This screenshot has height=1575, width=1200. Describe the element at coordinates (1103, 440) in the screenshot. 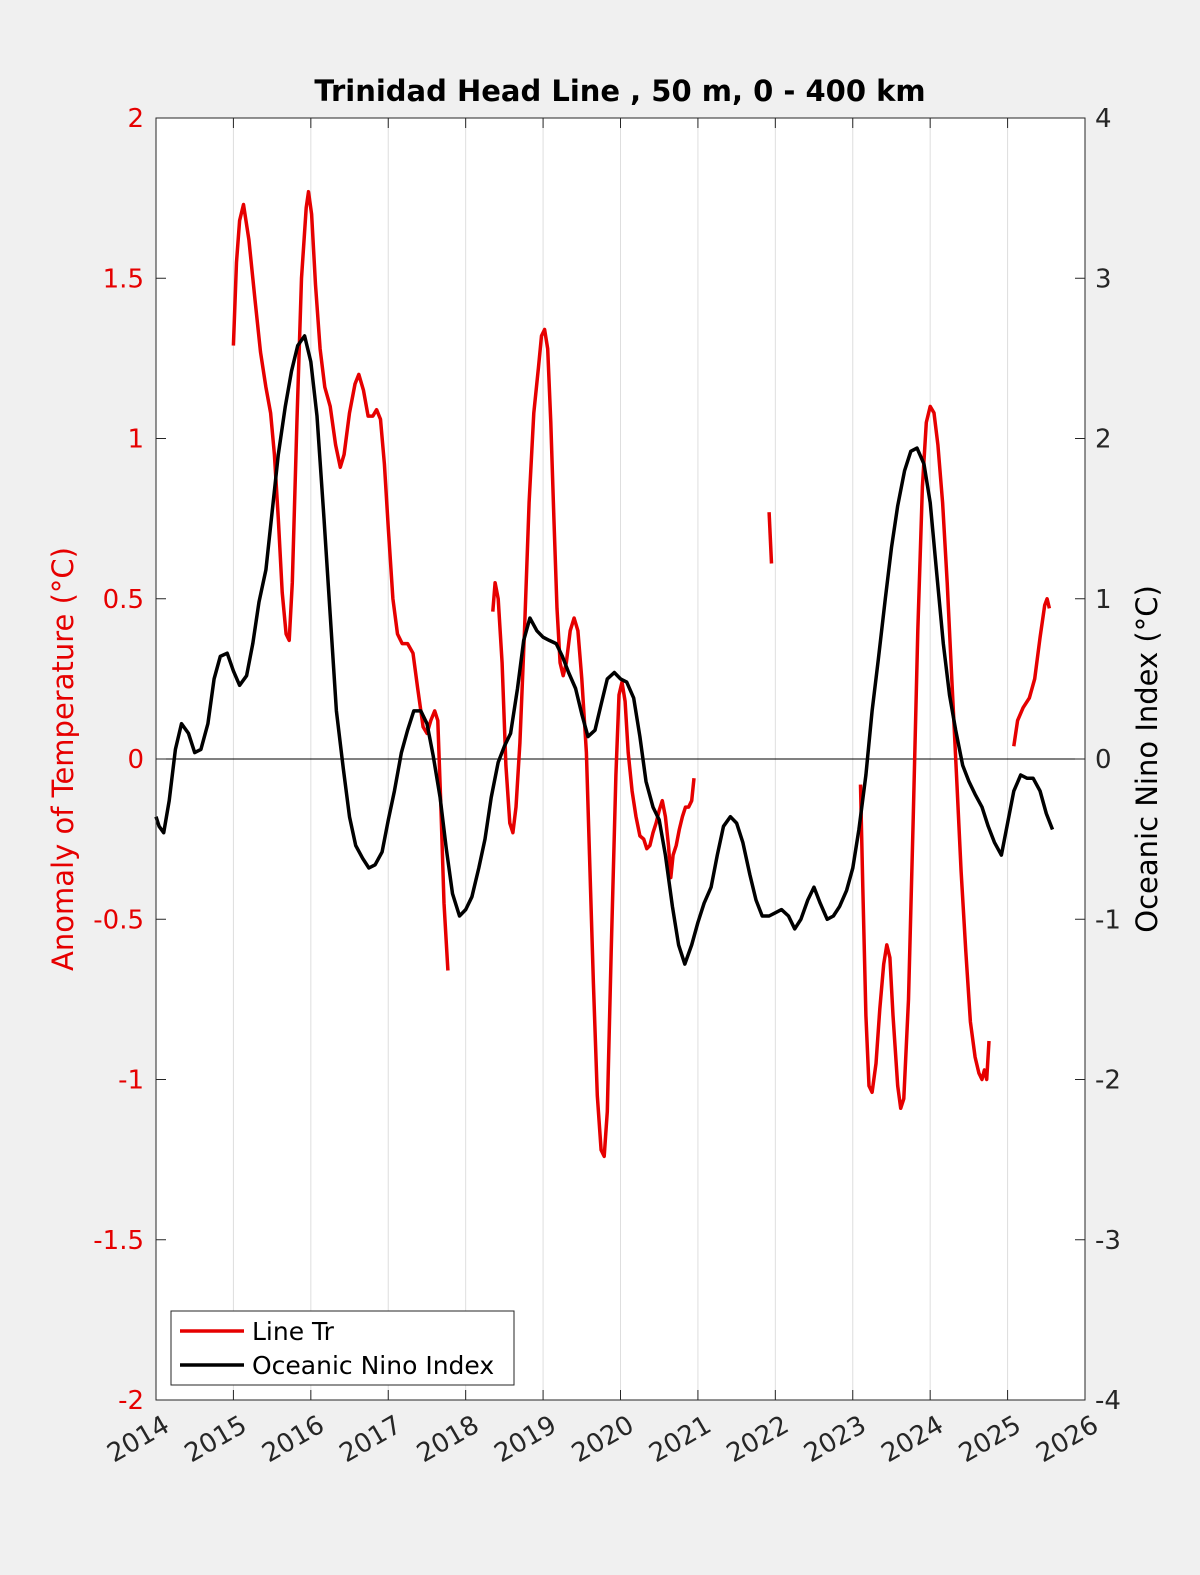

I see `y-right-tick-label: 2` at that location.